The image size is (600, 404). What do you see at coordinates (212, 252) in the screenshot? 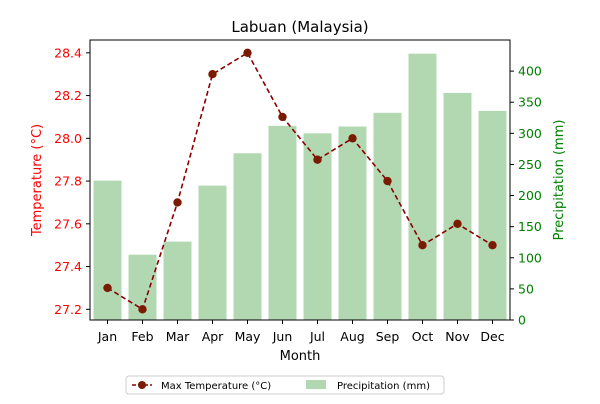
I see `precipitation-bar-apr` at bounding box center [212, 252].